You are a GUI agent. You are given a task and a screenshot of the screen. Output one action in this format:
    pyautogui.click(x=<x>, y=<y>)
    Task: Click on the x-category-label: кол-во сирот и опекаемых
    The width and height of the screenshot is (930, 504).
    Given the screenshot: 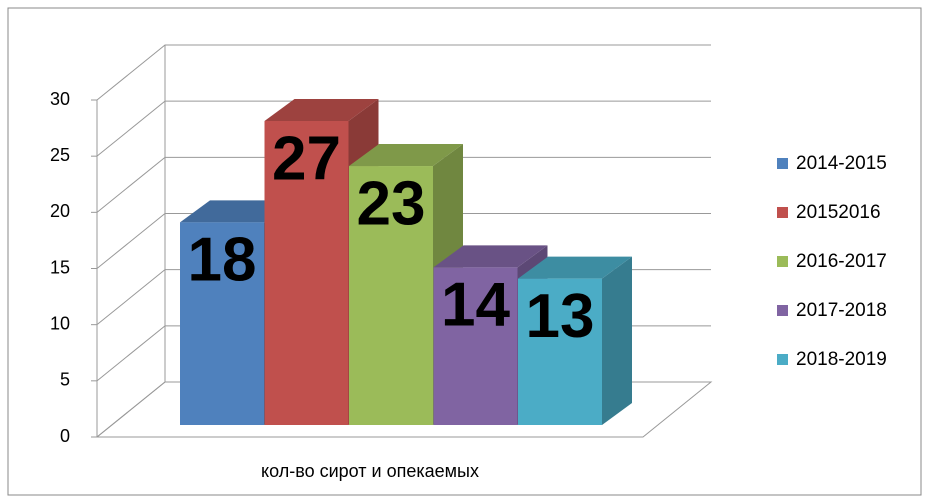 What is the action you would take?
    pyautogui.click(x=370, y=471)
    